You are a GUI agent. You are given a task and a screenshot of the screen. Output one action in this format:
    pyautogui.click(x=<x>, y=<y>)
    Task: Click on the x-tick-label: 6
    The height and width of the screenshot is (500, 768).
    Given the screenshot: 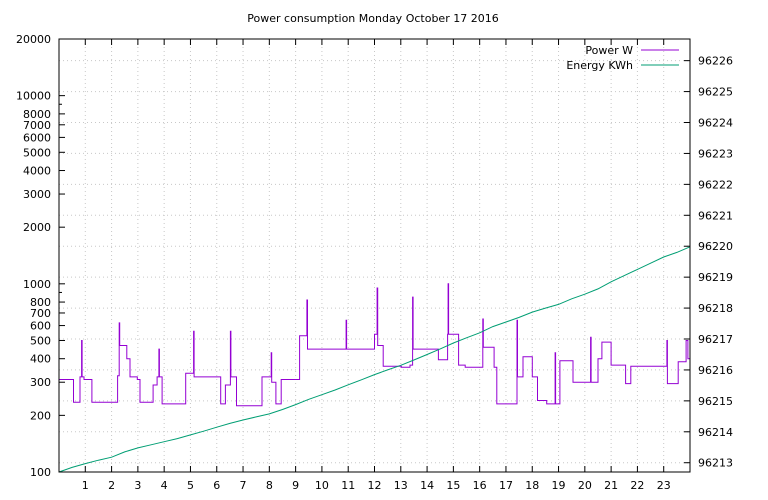 What is the action you would take?
    pyautogui.click(x=216, y=485)
    